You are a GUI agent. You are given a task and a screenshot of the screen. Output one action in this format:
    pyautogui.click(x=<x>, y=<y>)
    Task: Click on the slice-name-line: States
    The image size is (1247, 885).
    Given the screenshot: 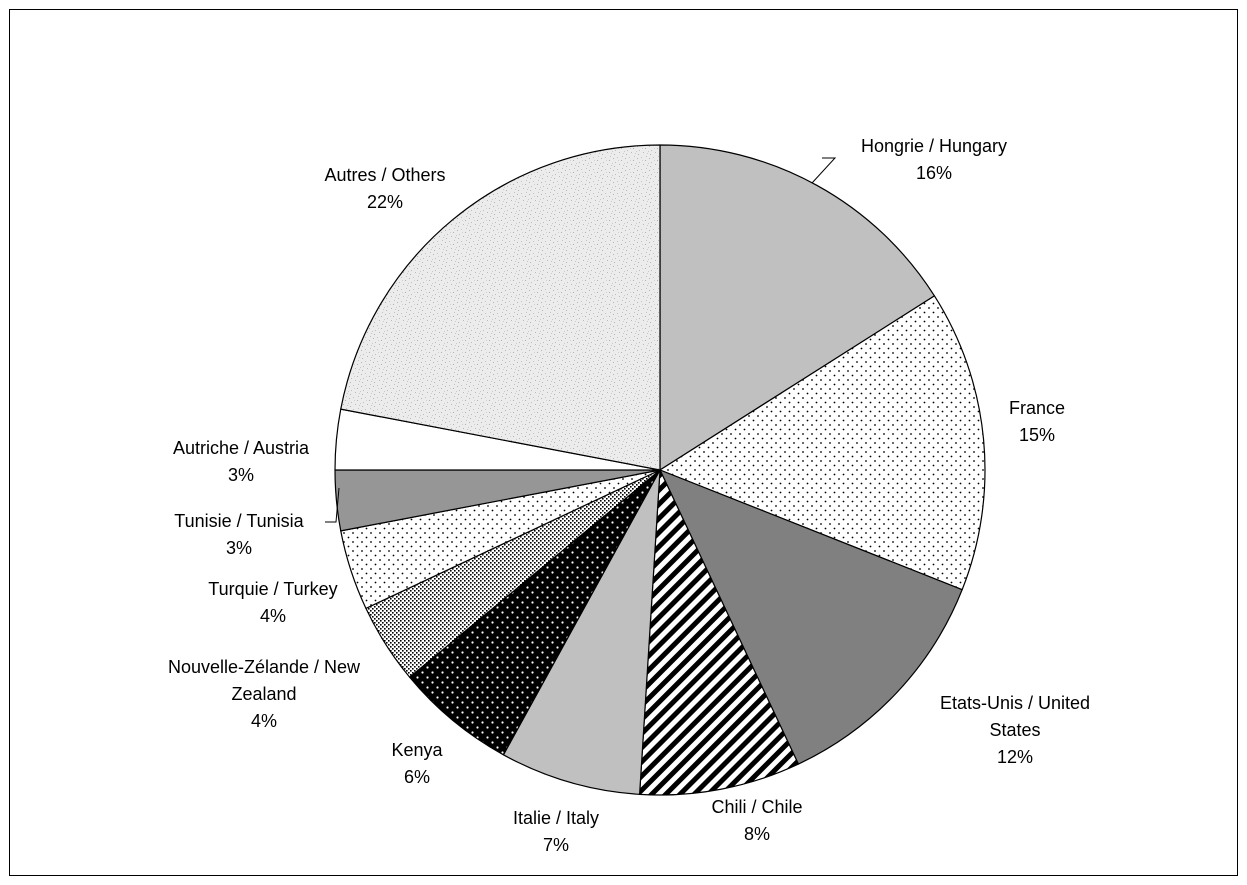 What is the action you would take?
    pyautogui.click(x=1014, y=730)
    